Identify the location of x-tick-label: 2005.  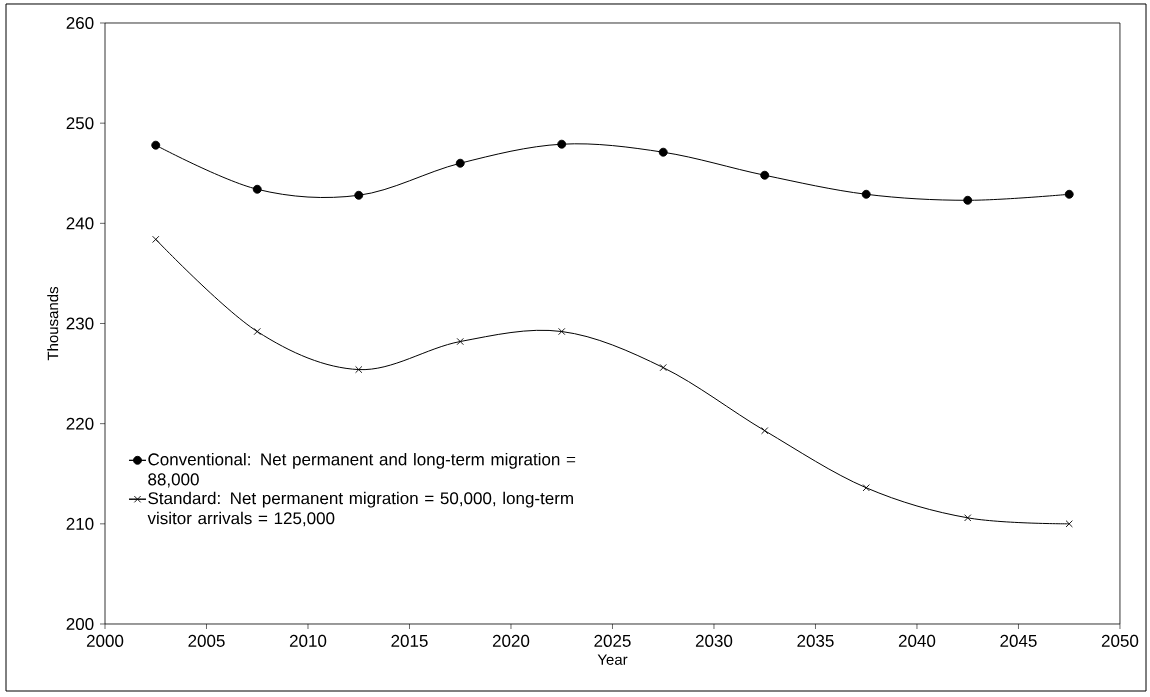
(206, 640).